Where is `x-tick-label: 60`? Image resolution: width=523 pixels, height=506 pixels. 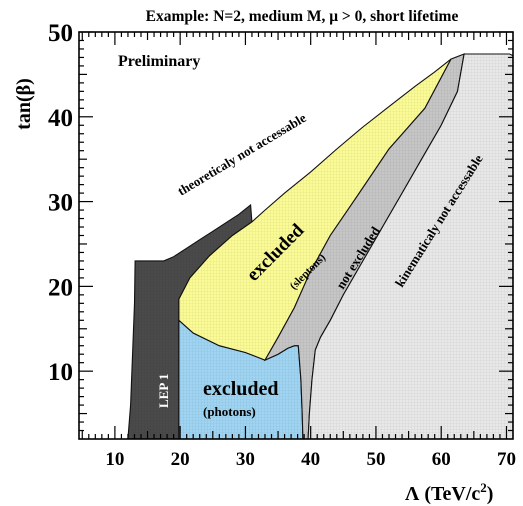 x-tick-label: 60 is located at coordinates (441, 459).